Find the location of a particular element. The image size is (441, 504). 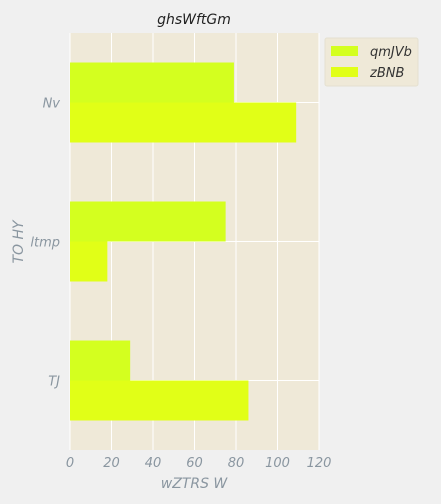

x-tick-label: 40 is located at coordinates (153, 463).